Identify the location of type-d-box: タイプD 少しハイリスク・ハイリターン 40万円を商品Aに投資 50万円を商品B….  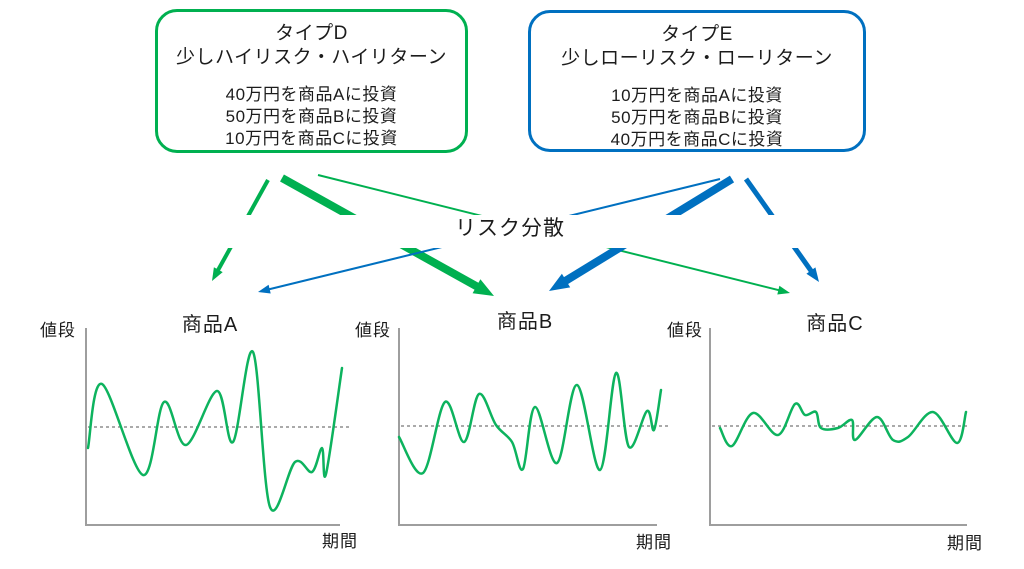
(311, 81).